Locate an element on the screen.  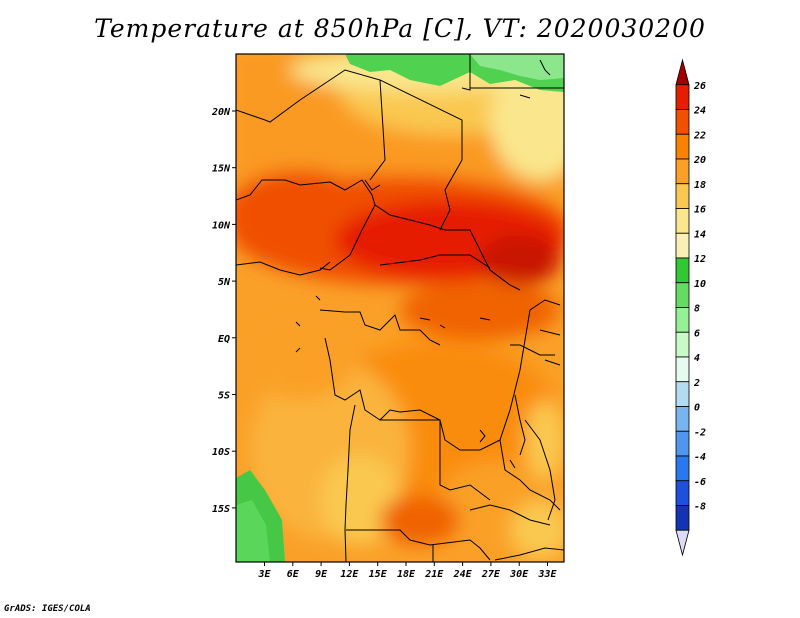
credit-text: GrADS: IGES/COLA is located at coordinates (47, 609).